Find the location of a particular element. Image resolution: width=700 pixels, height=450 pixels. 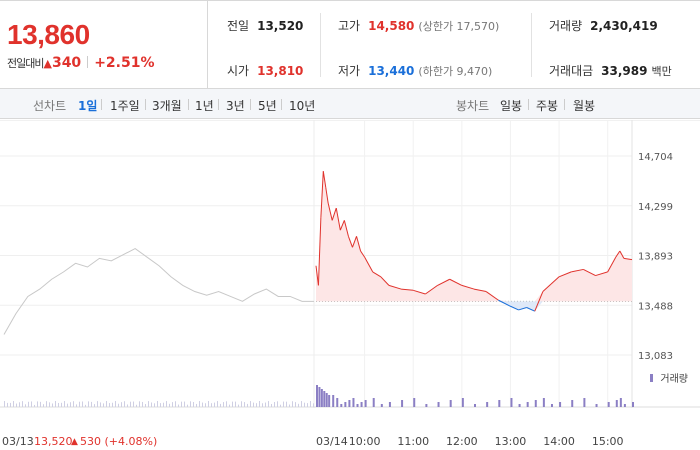

price-box: 13,860 전일대비▲340 +2.51% is located at coordinates (104, 45).